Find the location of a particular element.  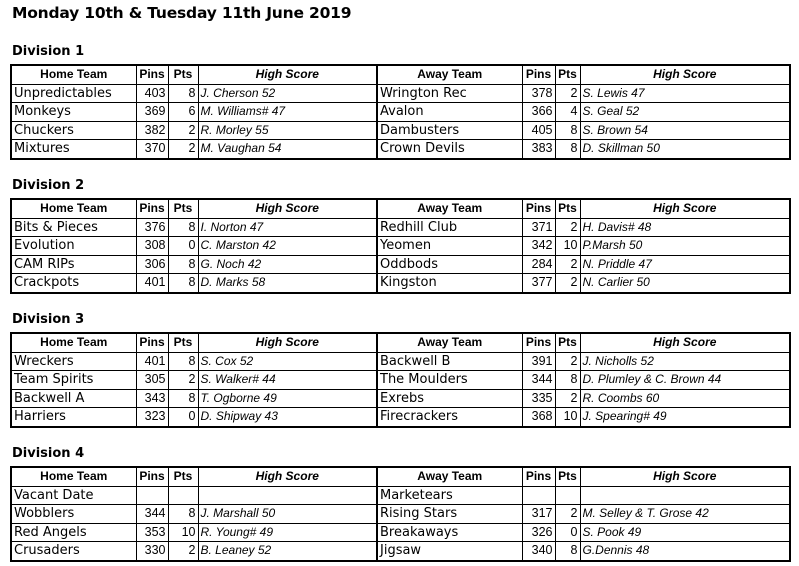

home-pins: 369 is located at coordinates (152, 112).